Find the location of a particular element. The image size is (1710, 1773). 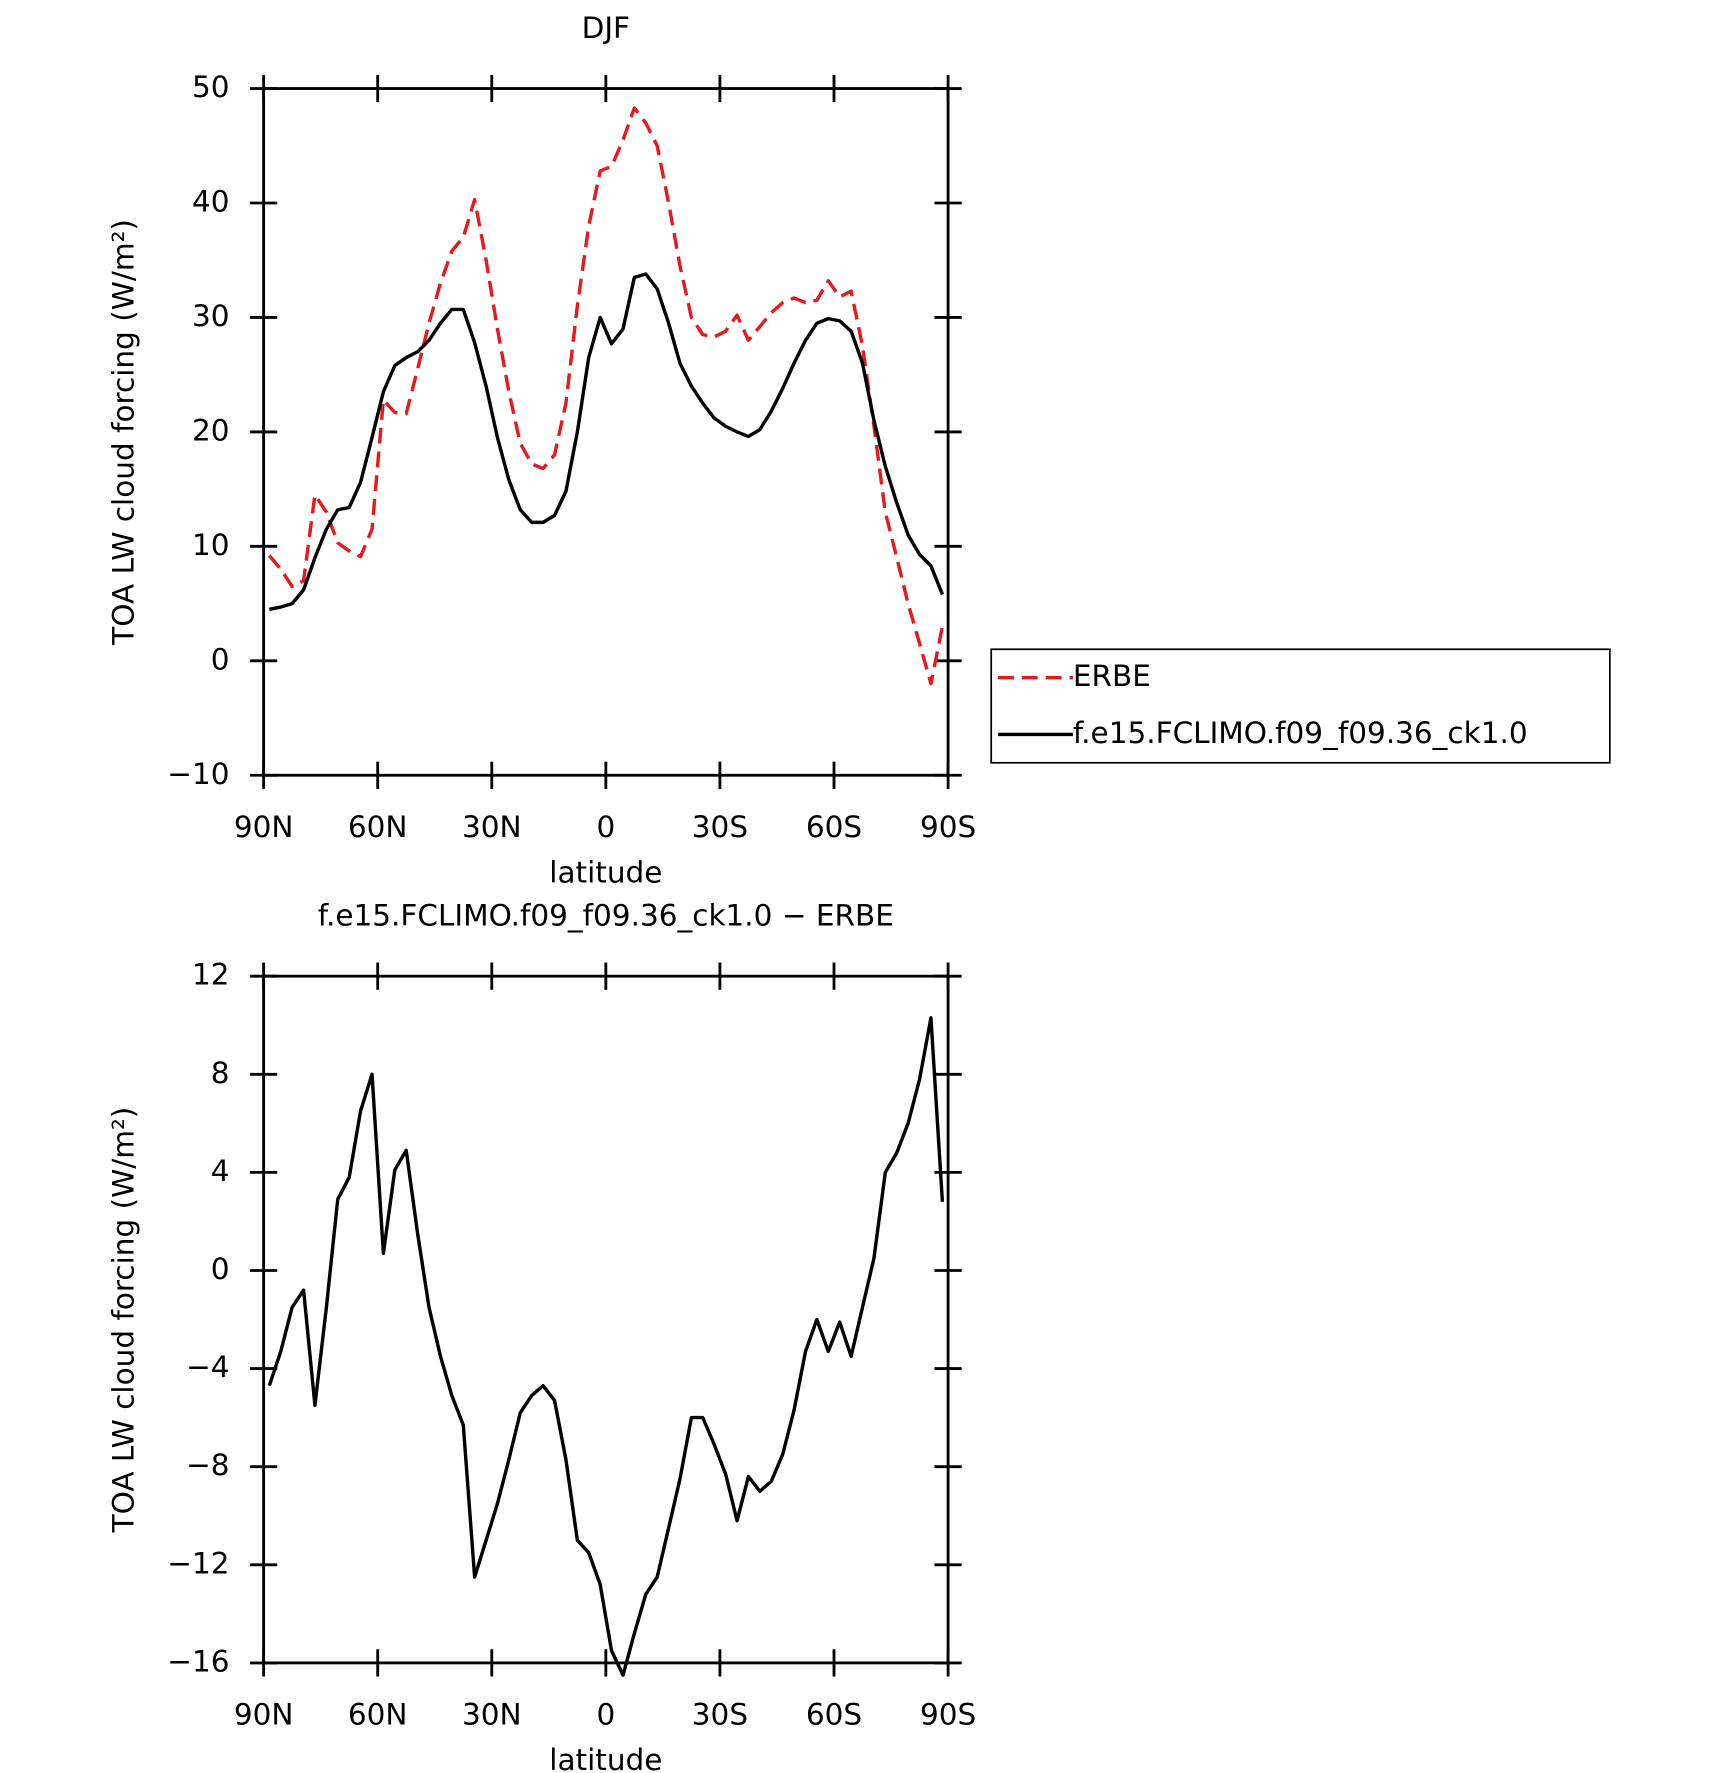

y-tick-label: −16 is located at coordinates (198, 1661).